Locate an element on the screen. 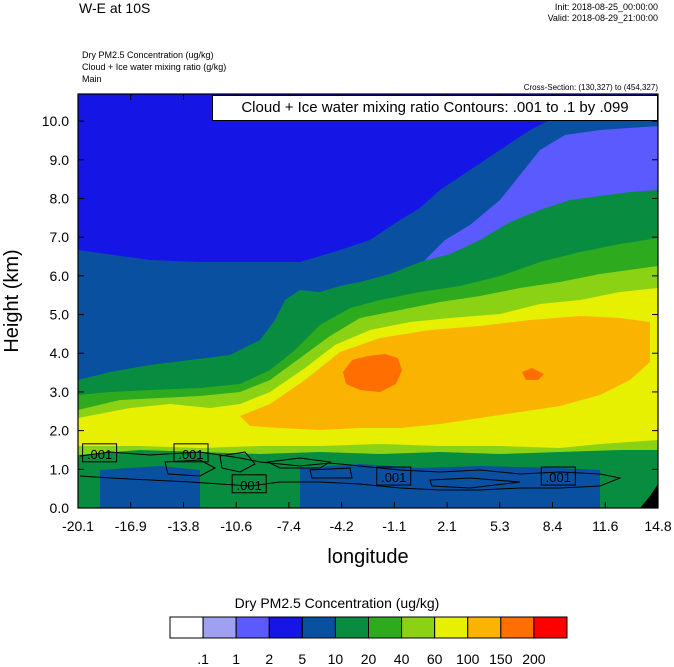  pm25-band-200b is located at coordinates (533, 374).